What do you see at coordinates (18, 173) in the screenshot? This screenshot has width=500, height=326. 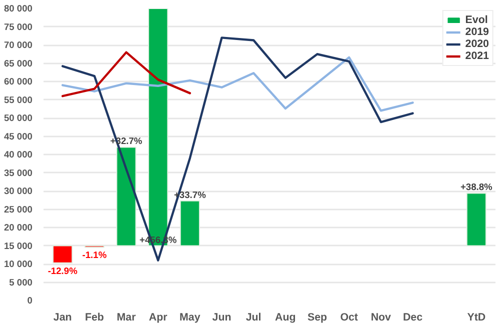 I see `y-tick-label: 35 000` at bounding box center [18, 173].